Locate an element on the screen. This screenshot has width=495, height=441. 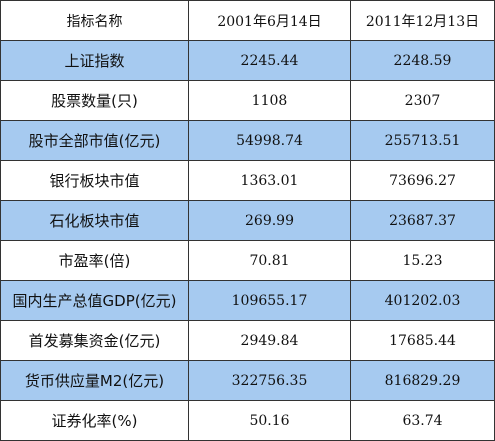
table-row: 国内生产总值GDP(亿元) 109655.17 401202.03 is located at coordinates (247, 300).